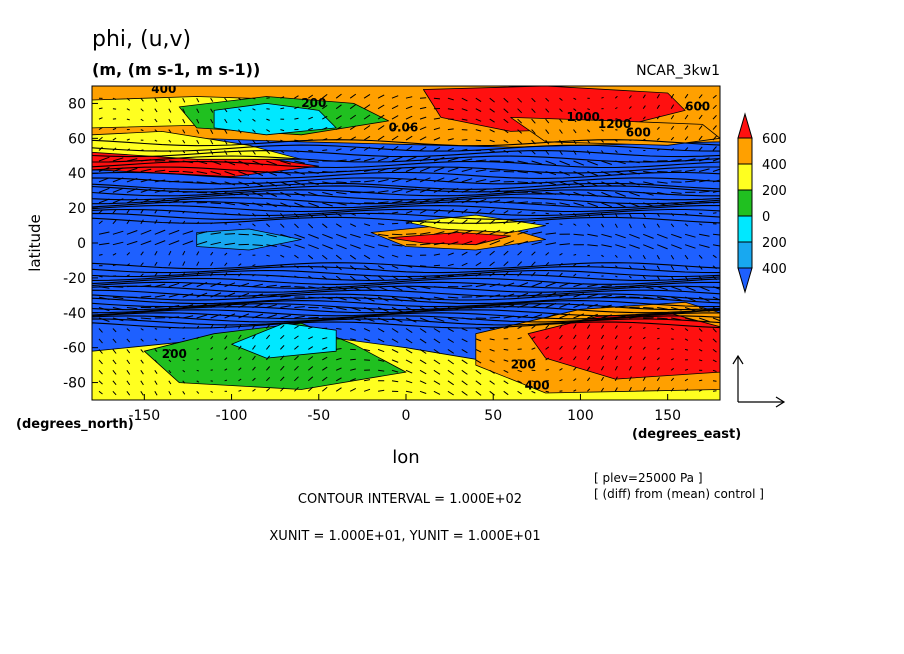 The width and height of the screenshot is (904, 654). Describe the element at coordinates (678, 71) in the screenshot. I see `model-label: NCAR_3kw1` at that location.